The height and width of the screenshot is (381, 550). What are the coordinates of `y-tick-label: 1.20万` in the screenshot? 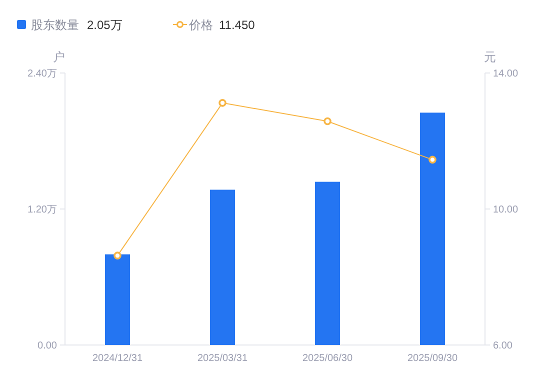 It's located at (42, 210).